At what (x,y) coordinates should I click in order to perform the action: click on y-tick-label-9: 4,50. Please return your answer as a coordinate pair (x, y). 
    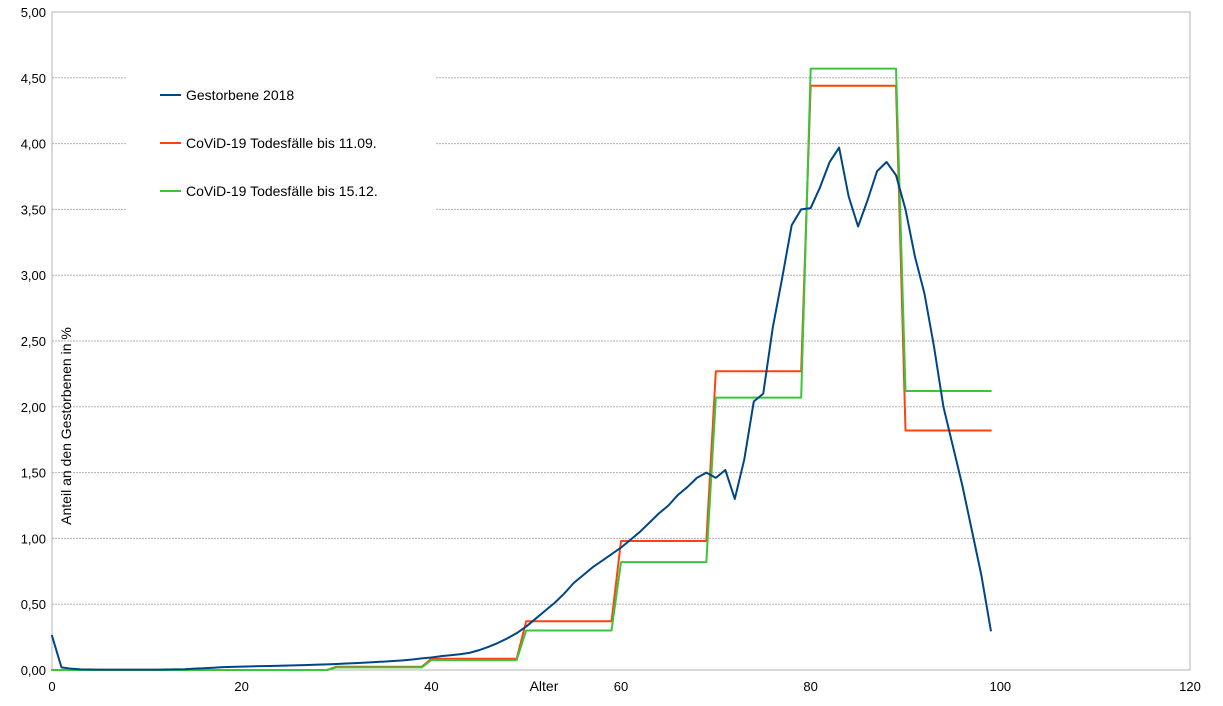
    Looking at the image, I should click on (33, 78).